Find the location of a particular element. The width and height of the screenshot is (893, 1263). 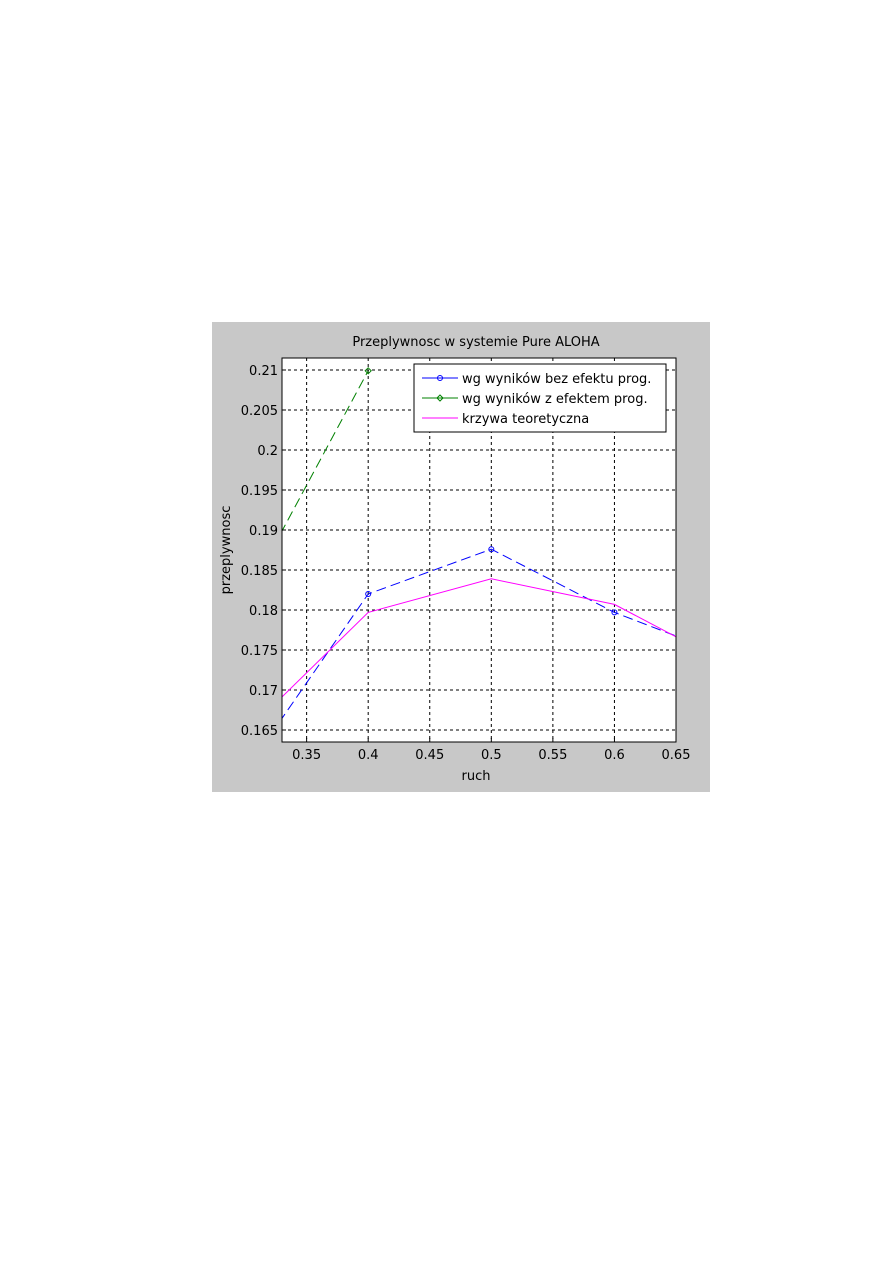

x-tick-label: 0.4 is located at coordinates (368, 755).